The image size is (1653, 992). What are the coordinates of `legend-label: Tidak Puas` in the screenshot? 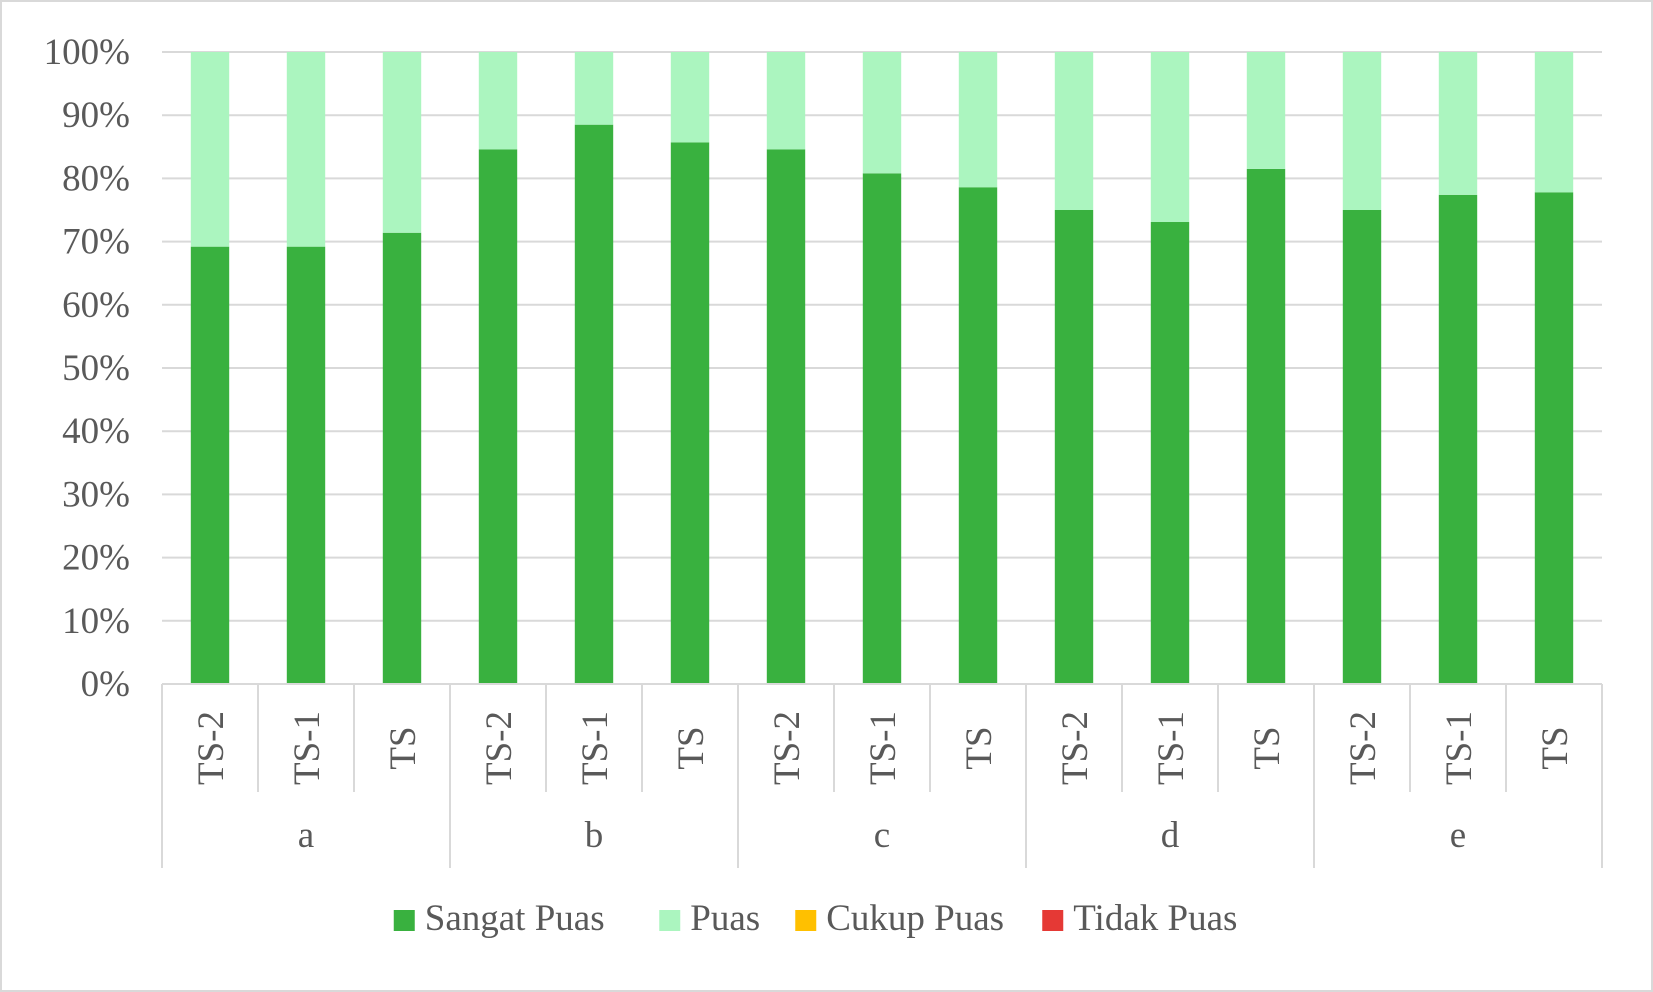 It's located at (1155, 918).